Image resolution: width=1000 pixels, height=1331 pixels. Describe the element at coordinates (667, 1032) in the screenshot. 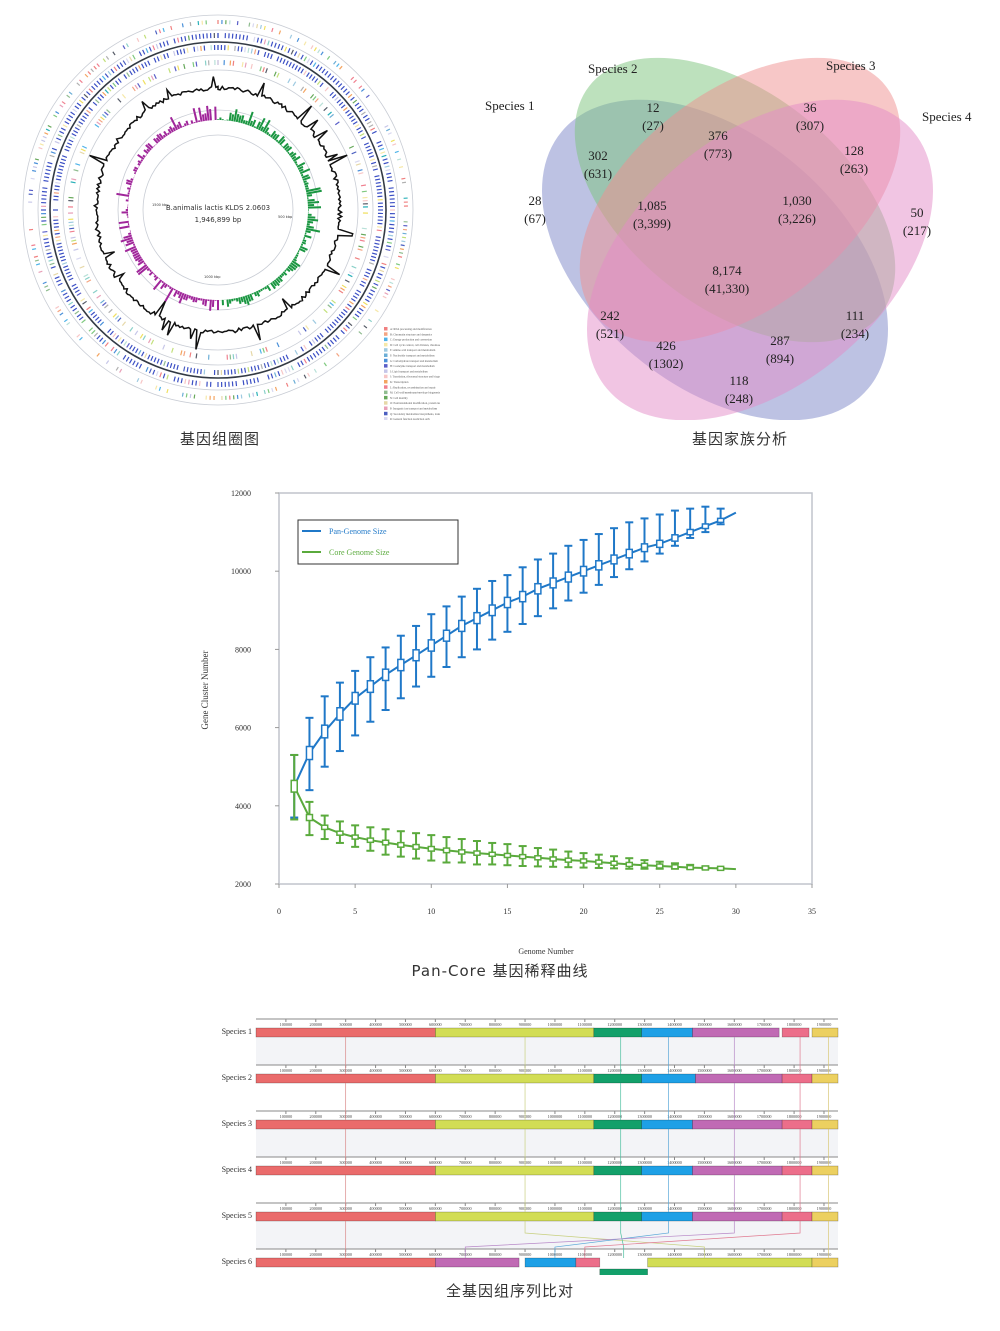

I see `lcb-block-blue` at that location.